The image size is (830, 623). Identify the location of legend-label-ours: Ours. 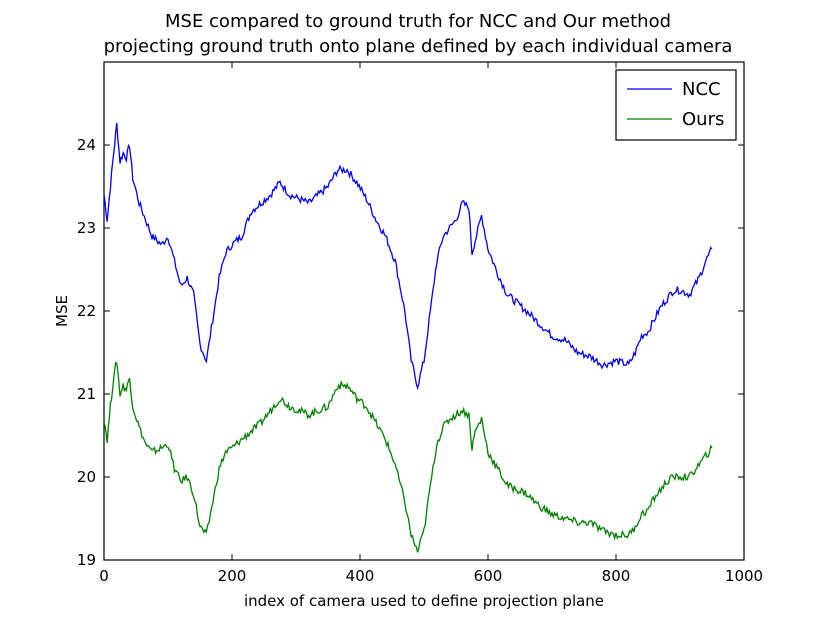
(703, 119).